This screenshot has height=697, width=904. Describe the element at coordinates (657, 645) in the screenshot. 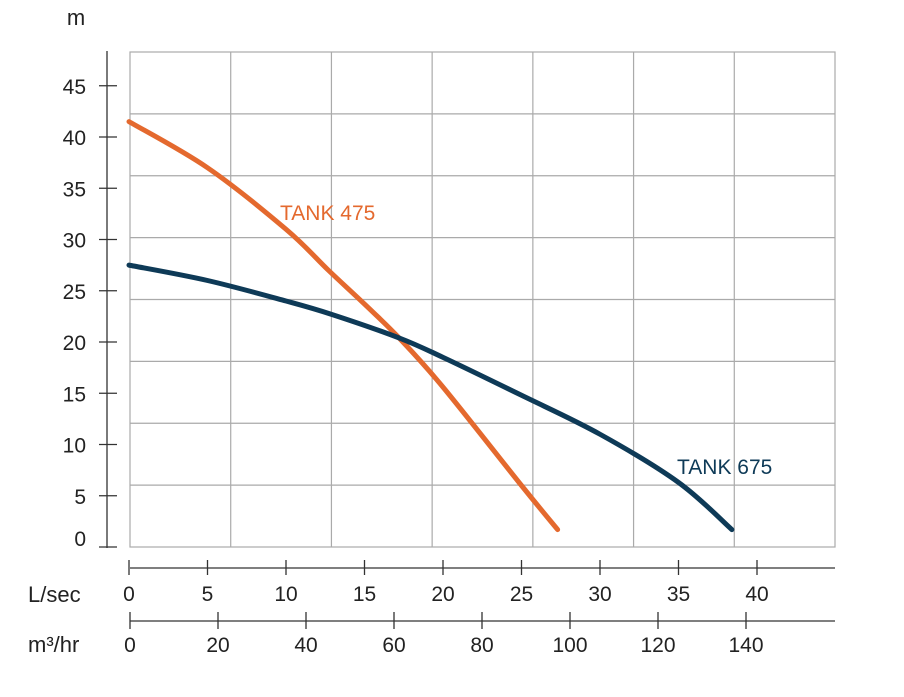

I see `x-tick-label-m3hr: 120` at that location.